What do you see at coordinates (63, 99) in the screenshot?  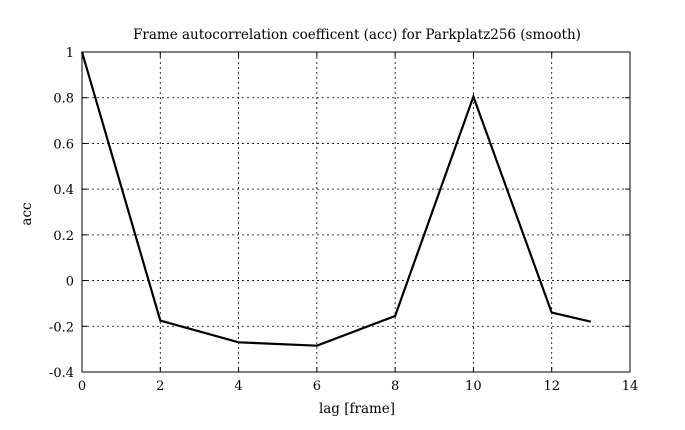 I see `y-tick-label: 0.8` at bounding box center [63, 99].